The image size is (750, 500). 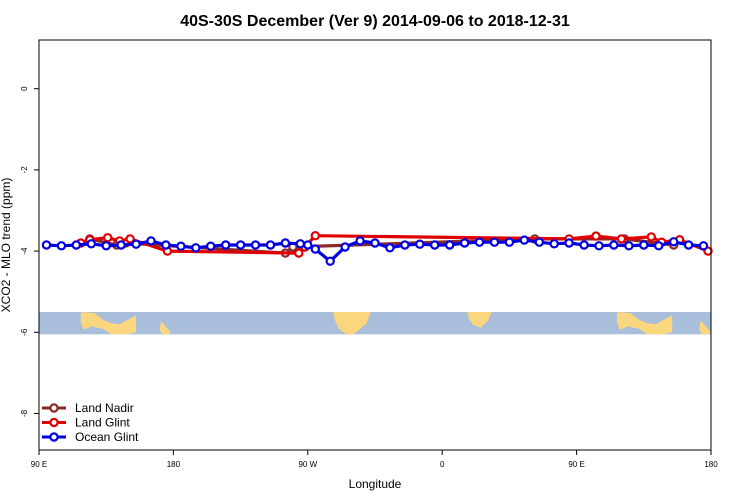 I want to click on y-tick-label: -4, so click(x=24, y=251).